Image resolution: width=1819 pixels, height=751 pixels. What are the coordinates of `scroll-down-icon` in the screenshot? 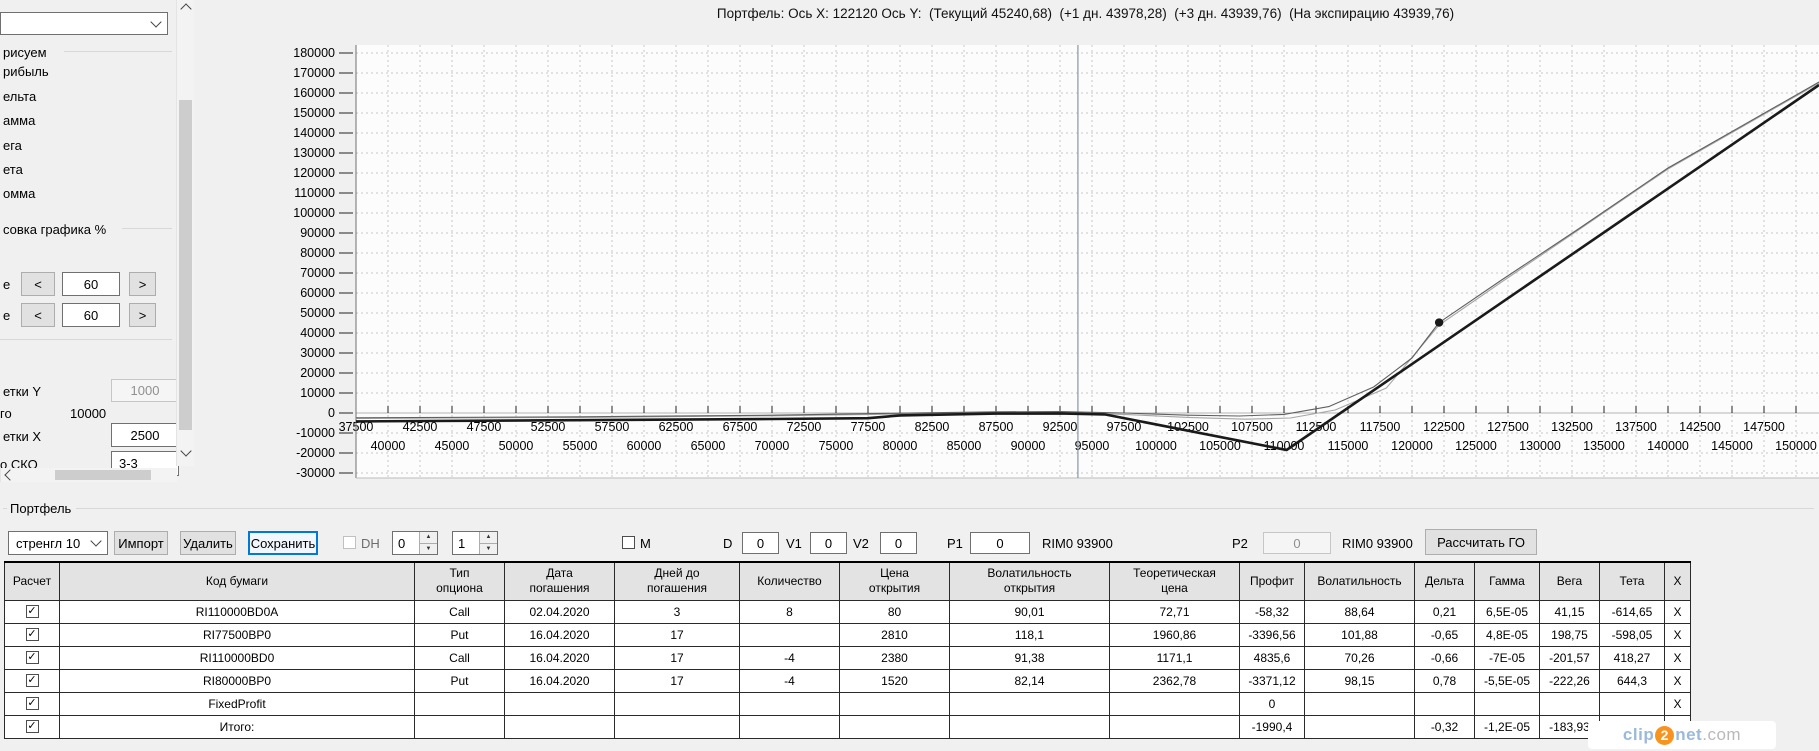 It's located at (185, 452).